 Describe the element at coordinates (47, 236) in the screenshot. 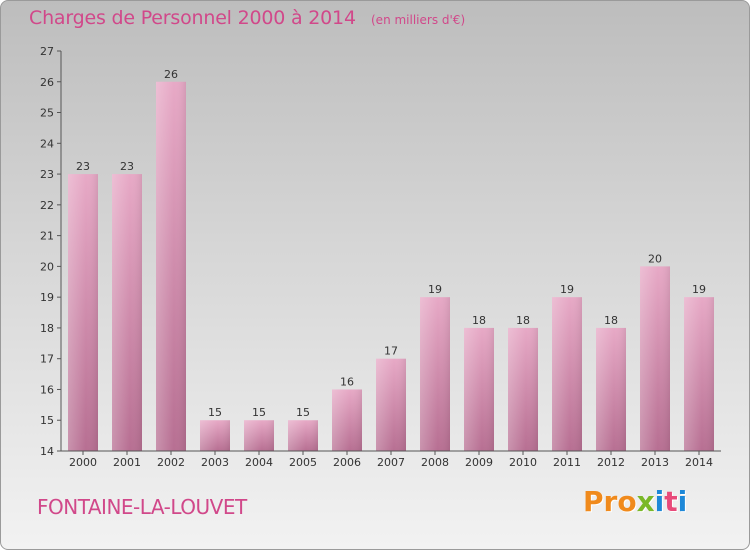

I see `y-tick-label: 21` at that location.